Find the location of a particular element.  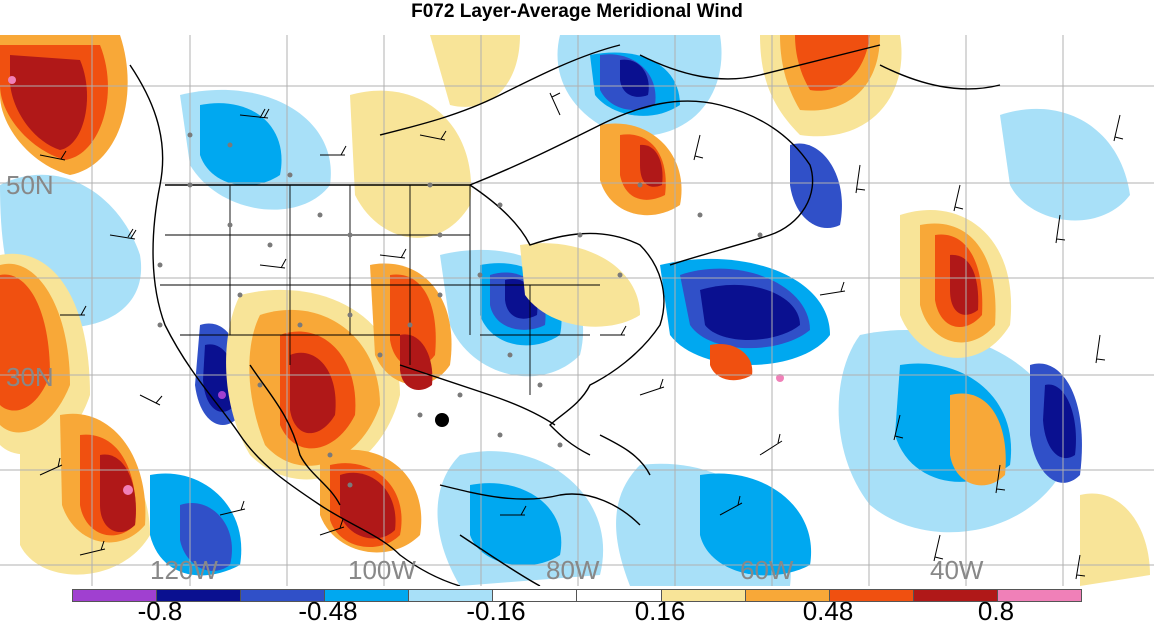

lon-label-120w: 120W is located at coordinates (184, 570).